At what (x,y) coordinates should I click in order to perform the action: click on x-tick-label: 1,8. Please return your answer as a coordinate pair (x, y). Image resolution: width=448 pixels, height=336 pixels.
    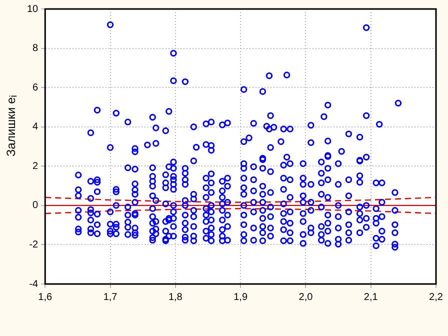
    Looking at the image, I should click on (175, 297).